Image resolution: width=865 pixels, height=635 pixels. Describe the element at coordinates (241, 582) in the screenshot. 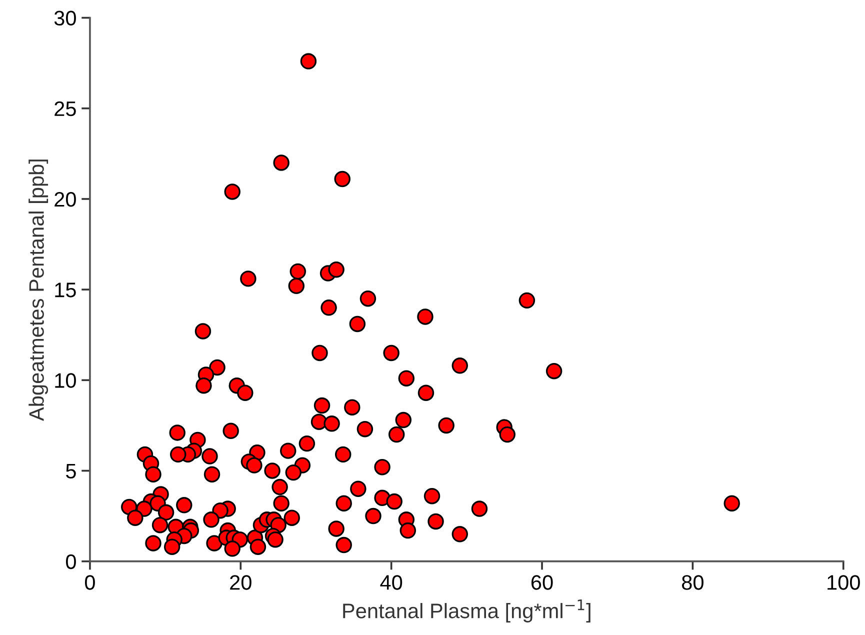

I see `x-tick-label: 20` at that location.